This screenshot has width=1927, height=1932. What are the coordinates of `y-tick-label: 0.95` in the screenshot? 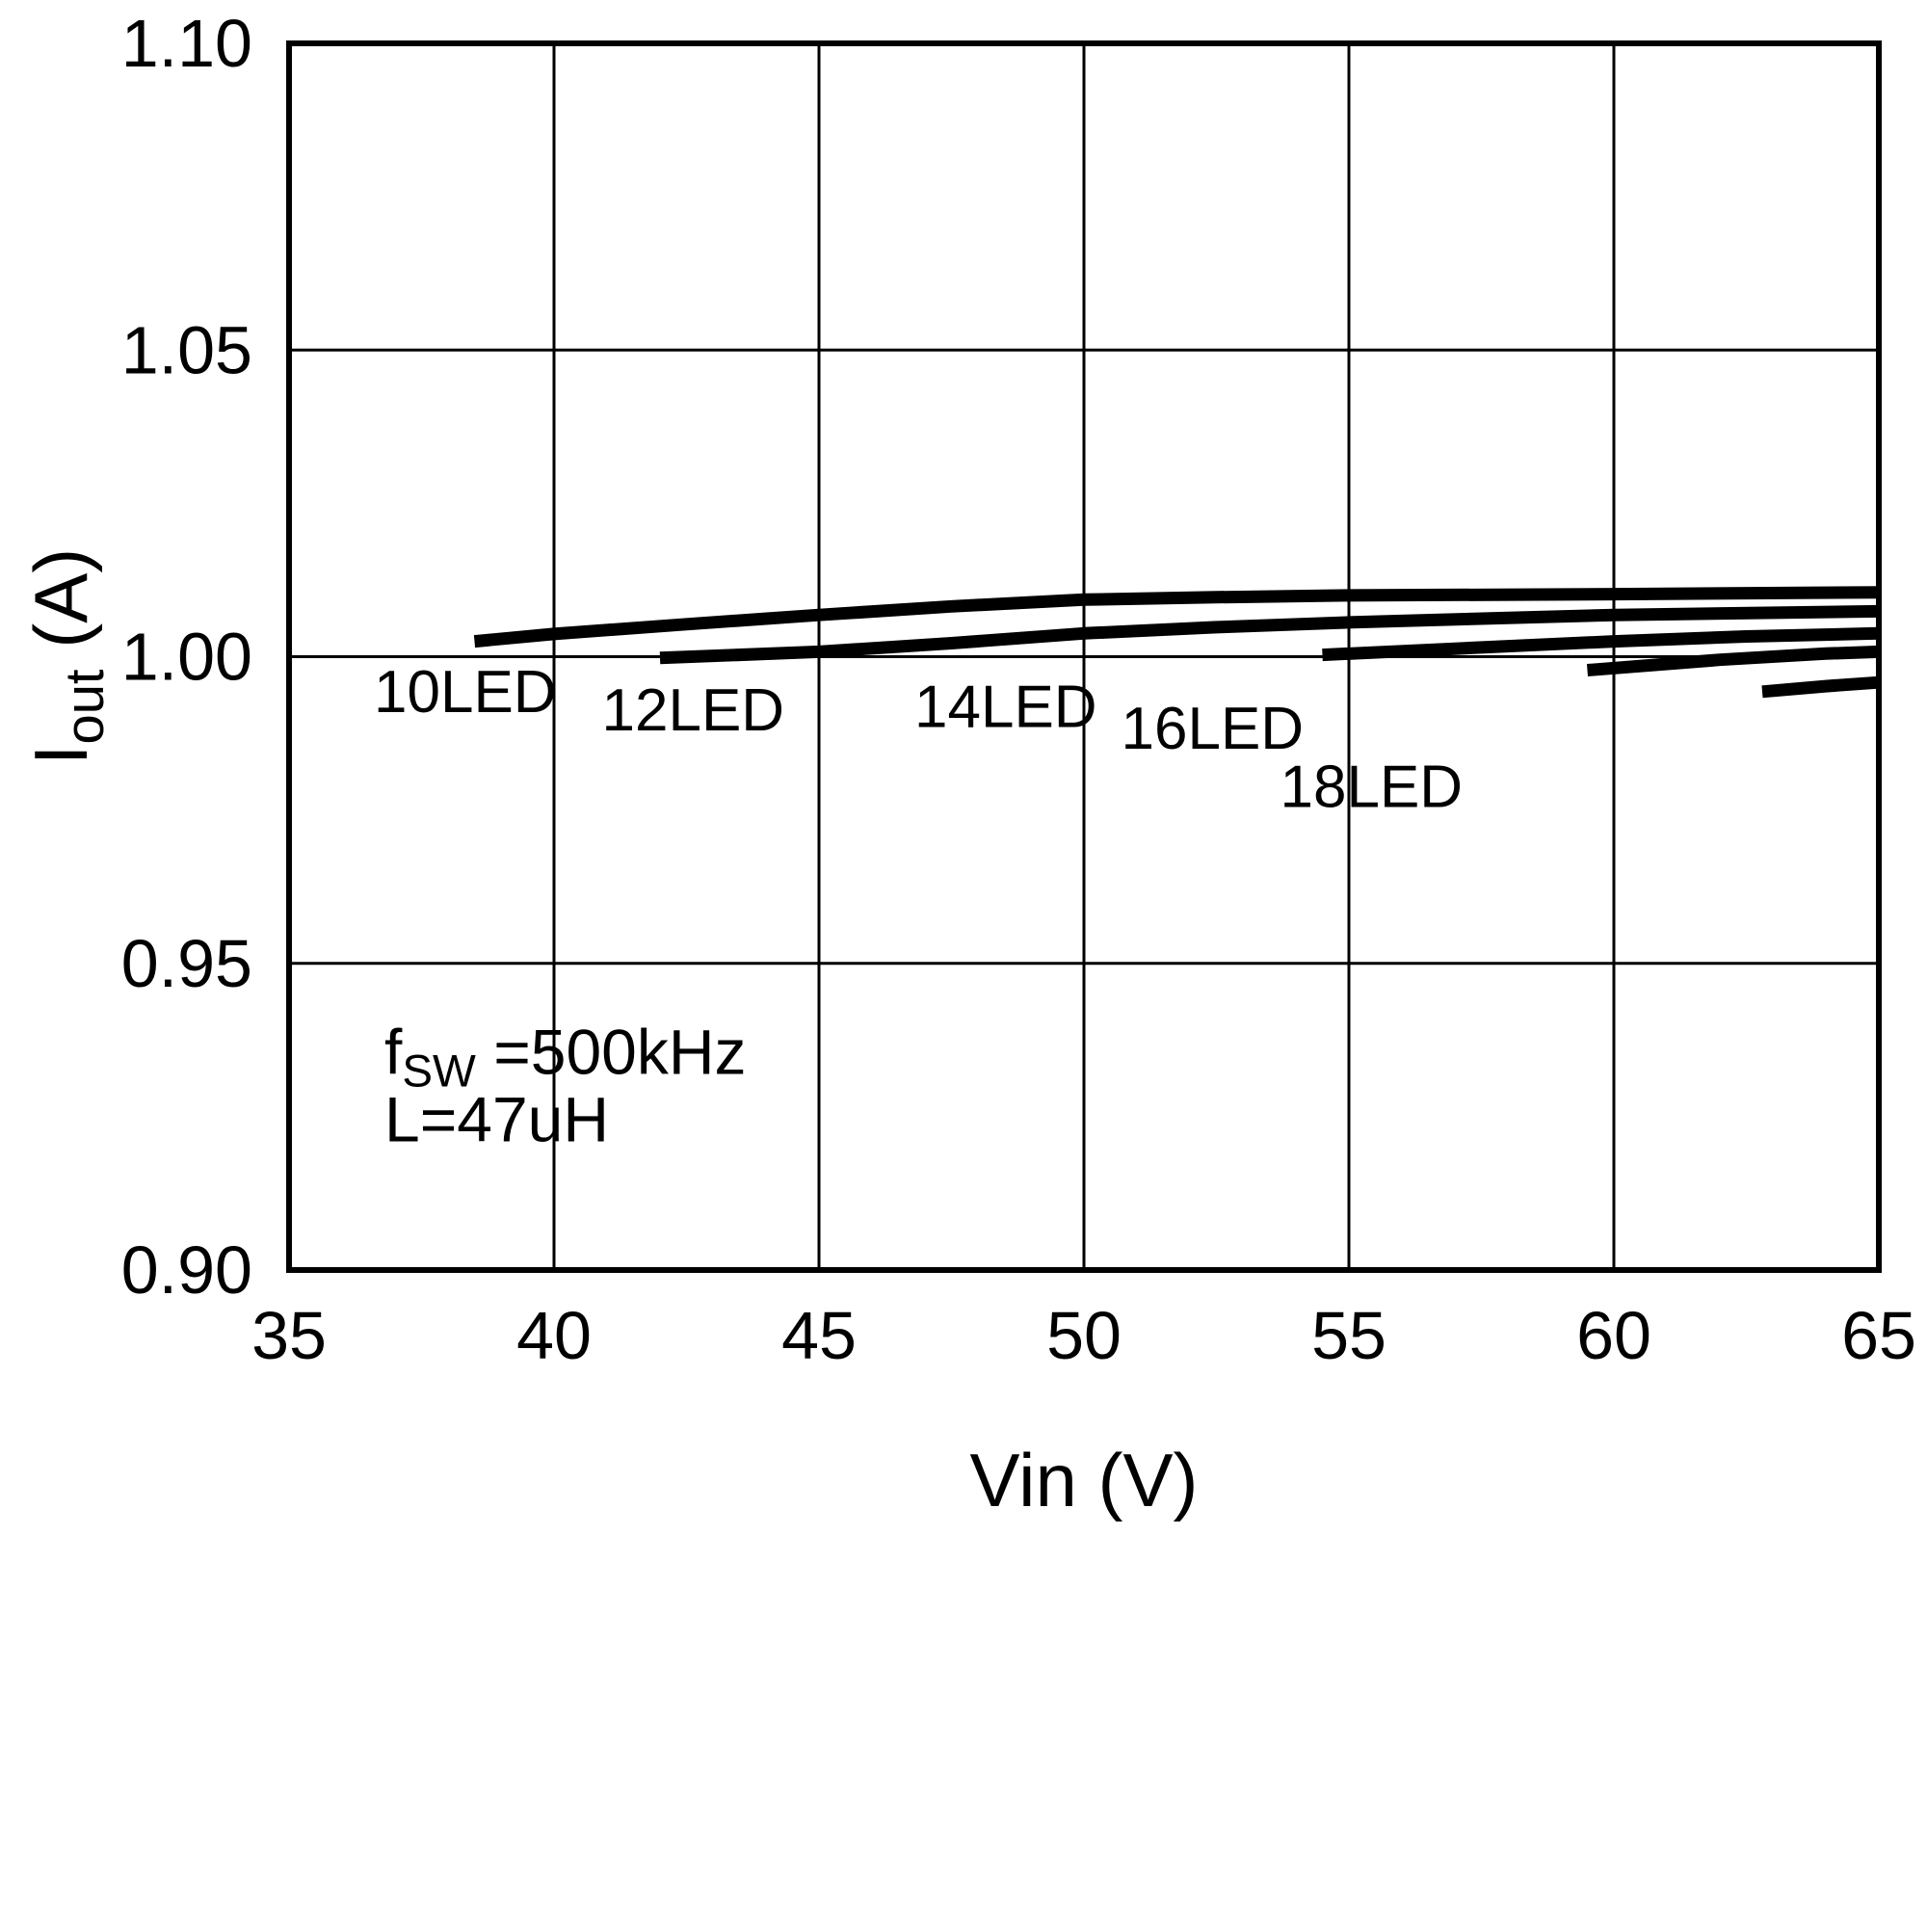 It's located at (186, 963).